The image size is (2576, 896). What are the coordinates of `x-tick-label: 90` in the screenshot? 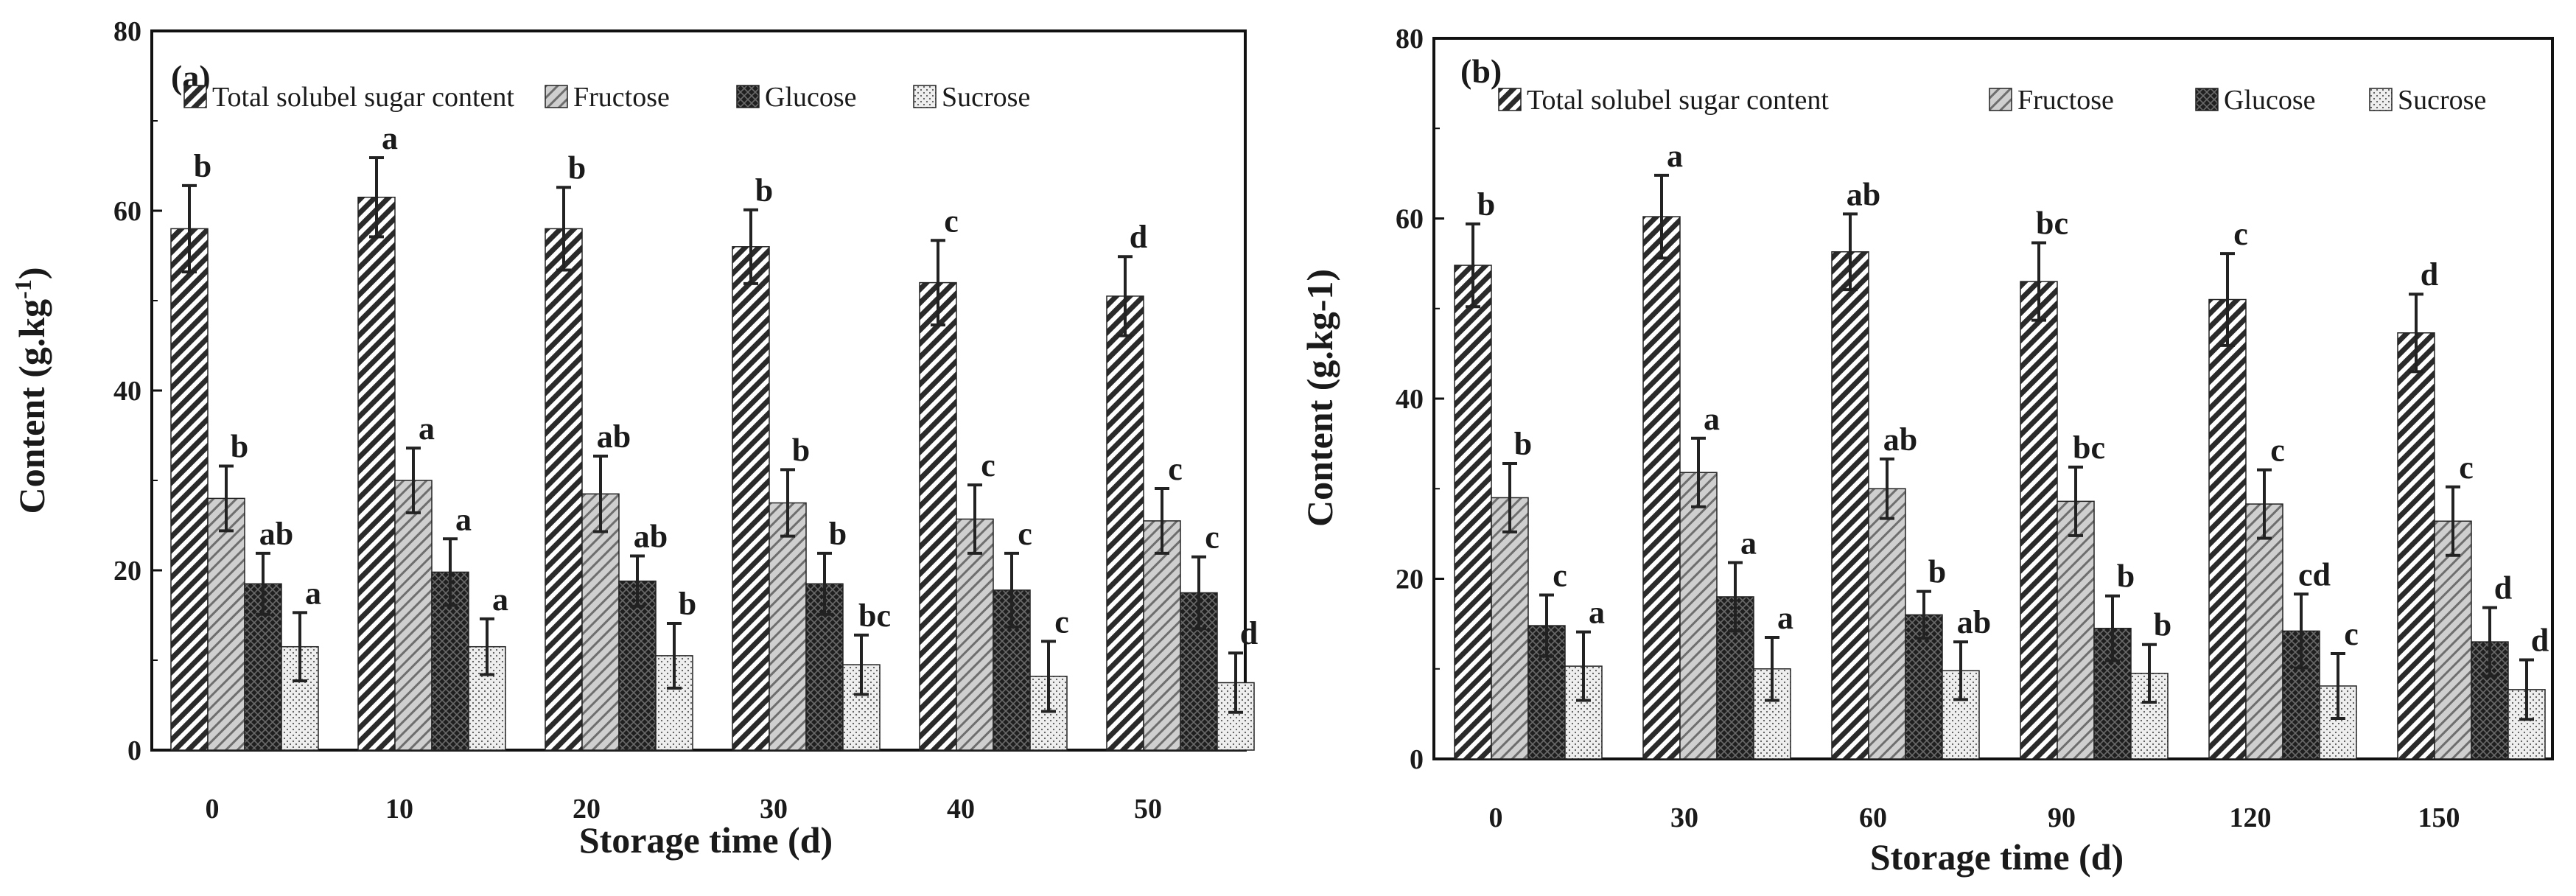 It's located at (2062, 817).